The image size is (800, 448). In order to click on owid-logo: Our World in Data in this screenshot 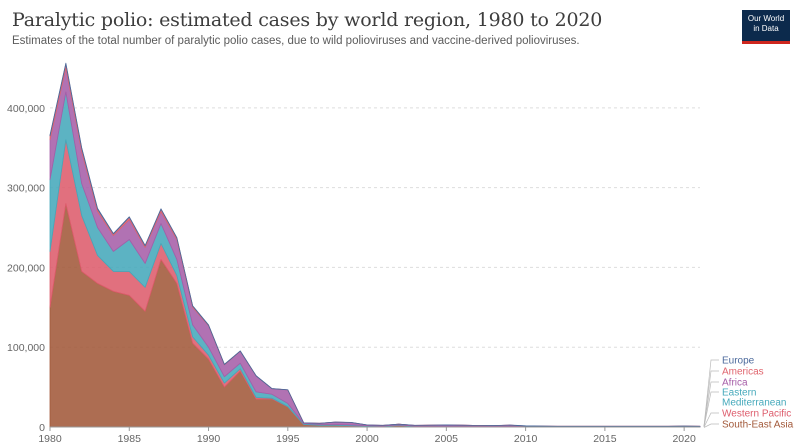, I will do `click(766, 27)`.